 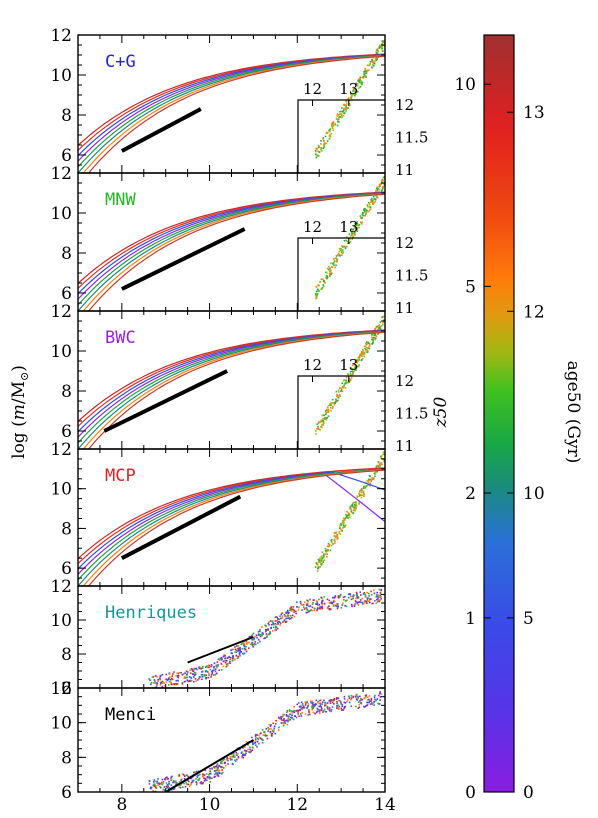 I want to click on x-tick-label: 12, so click(x=297, y=805).